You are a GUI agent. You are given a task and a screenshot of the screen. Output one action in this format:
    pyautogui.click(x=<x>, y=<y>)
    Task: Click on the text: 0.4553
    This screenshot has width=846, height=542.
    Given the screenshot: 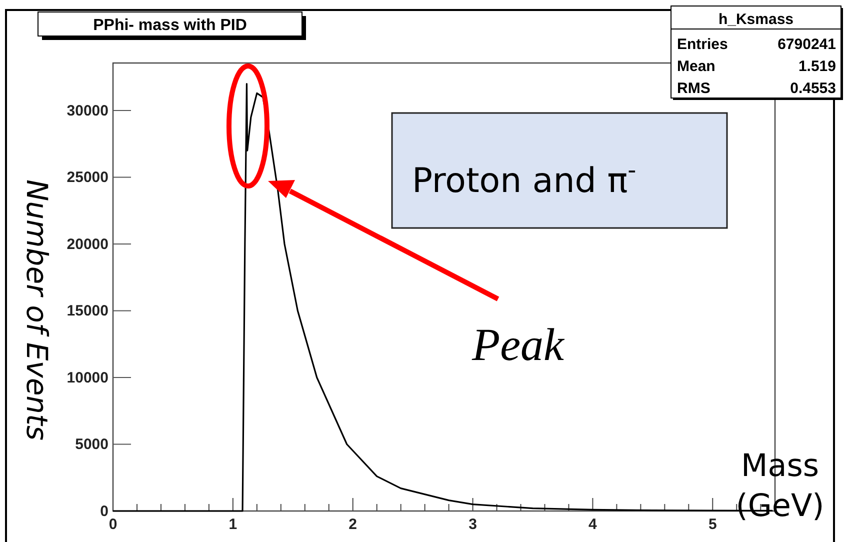 What is the action you would take?
    pyautogui.click(x=813, y=88)
    